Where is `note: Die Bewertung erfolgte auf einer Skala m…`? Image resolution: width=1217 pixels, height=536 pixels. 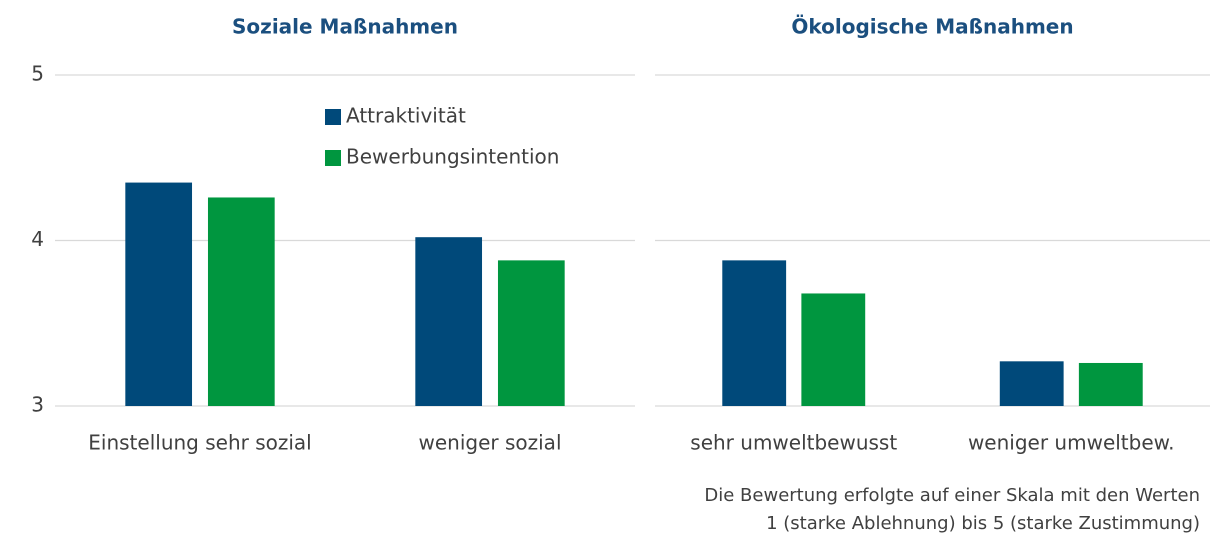
note: Die Bewertung erfolgte auf einer Skala m… is located at coordinates (952, 495).